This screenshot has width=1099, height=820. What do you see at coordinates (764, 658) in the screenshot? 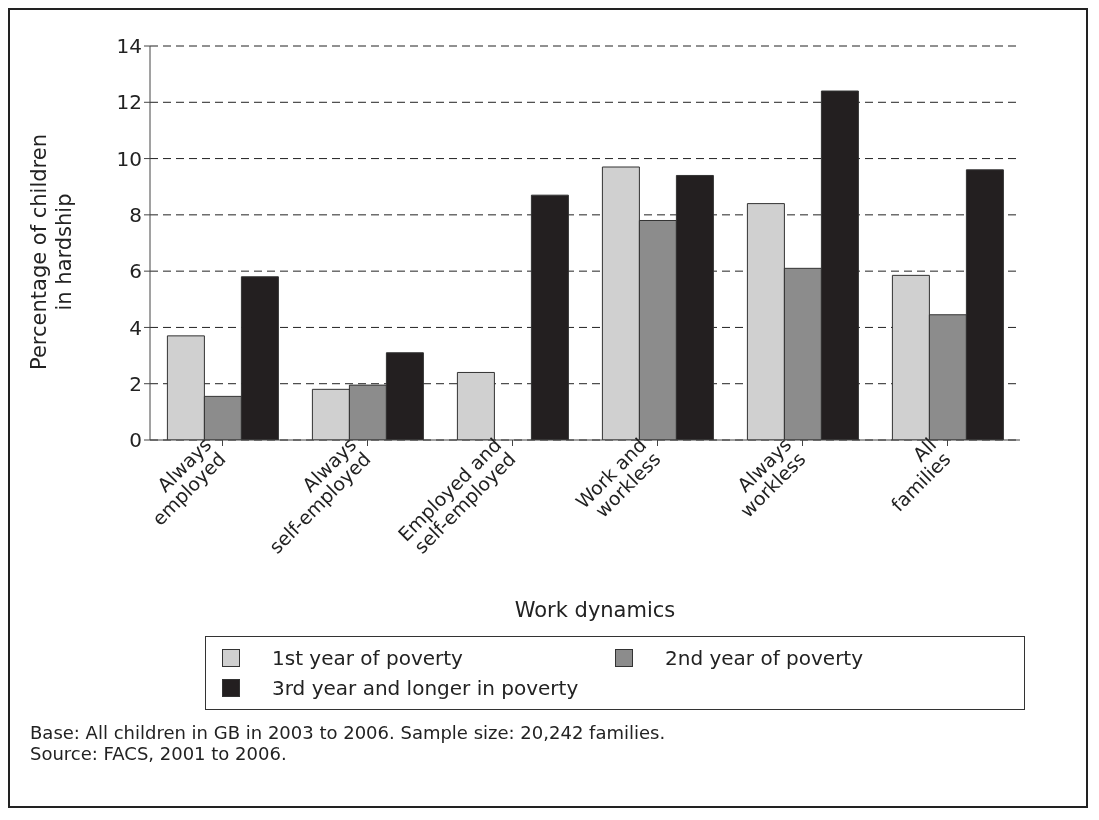
I see `legend-label: 2nd year of poverty` at bounding box center [764, 658].